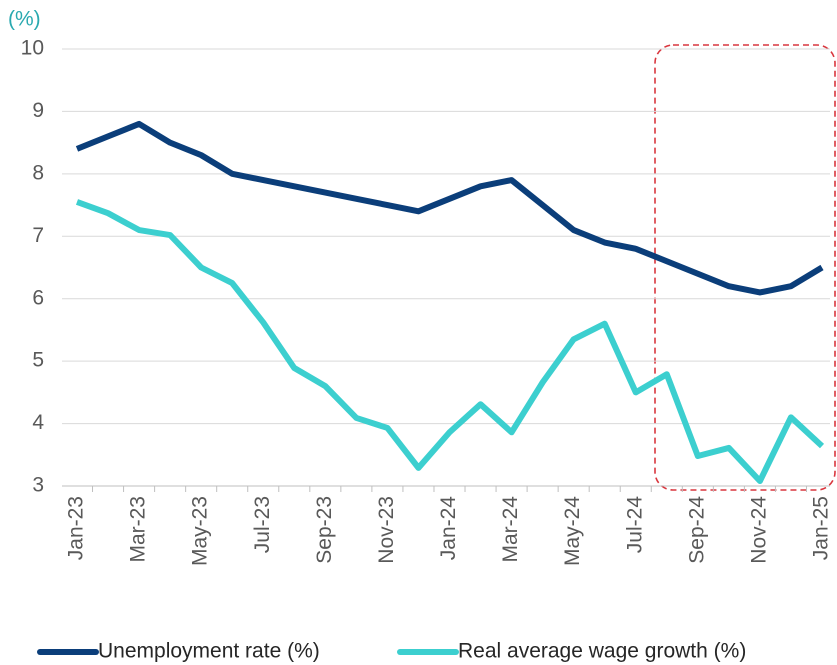 The image size is (837, 665). What do you see at coordinates (448, 528) in the screenshot?
I see `x-tick-label: Jan-24` at bounding box center [448, 528].